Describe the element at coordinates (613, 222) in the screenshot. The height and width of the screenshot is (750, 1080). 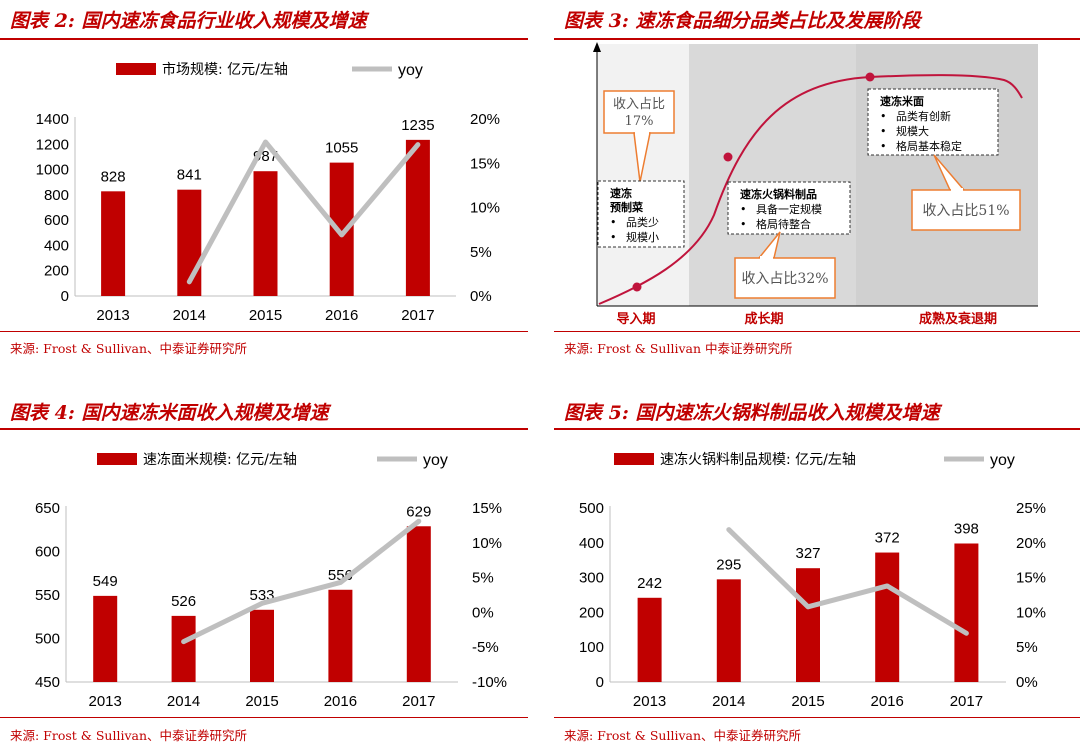
I see `box1-bullet1: •` at that location.